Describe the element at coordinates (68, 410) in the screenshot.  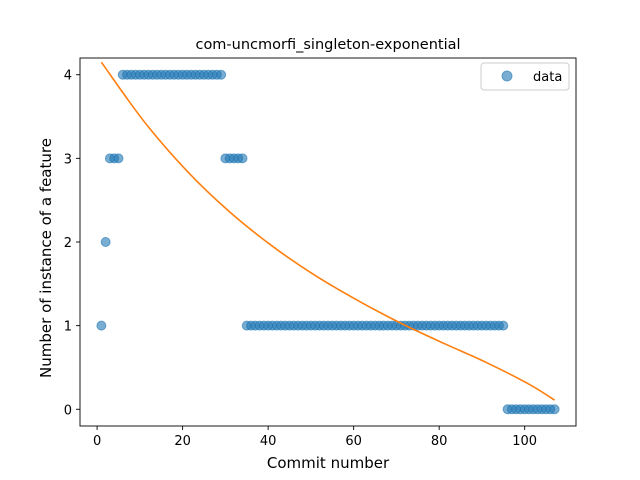
I see `y-tick-label: 0` at that location.